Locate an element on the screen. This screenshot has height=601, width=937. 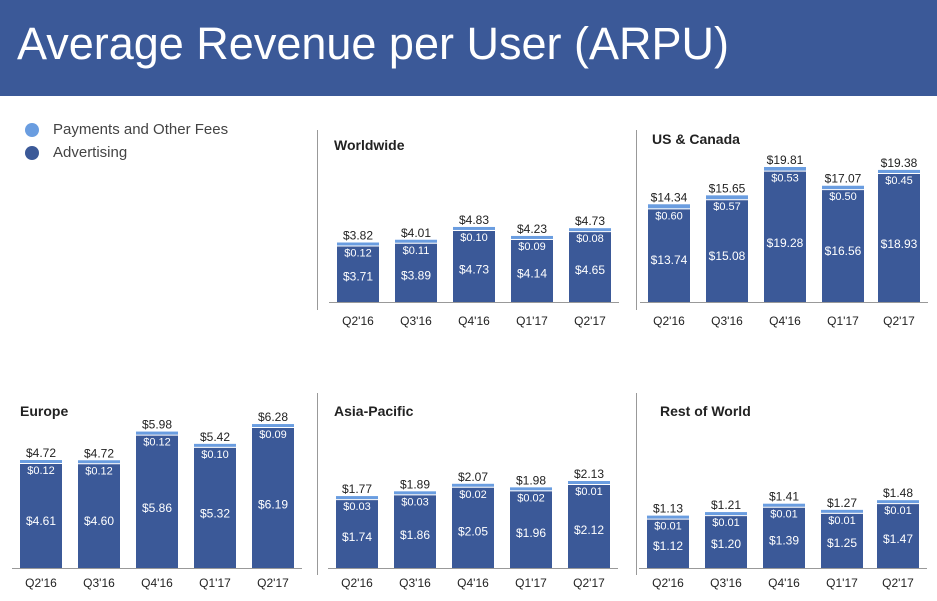
payments-label: $0.09 is located at coordinates (532, 247).